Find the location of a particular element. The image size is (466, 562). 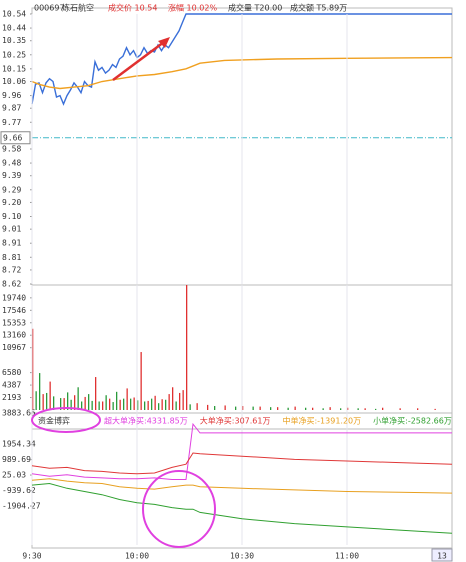

y-tick-label: 9.77 is located at coordinates (11, 122).